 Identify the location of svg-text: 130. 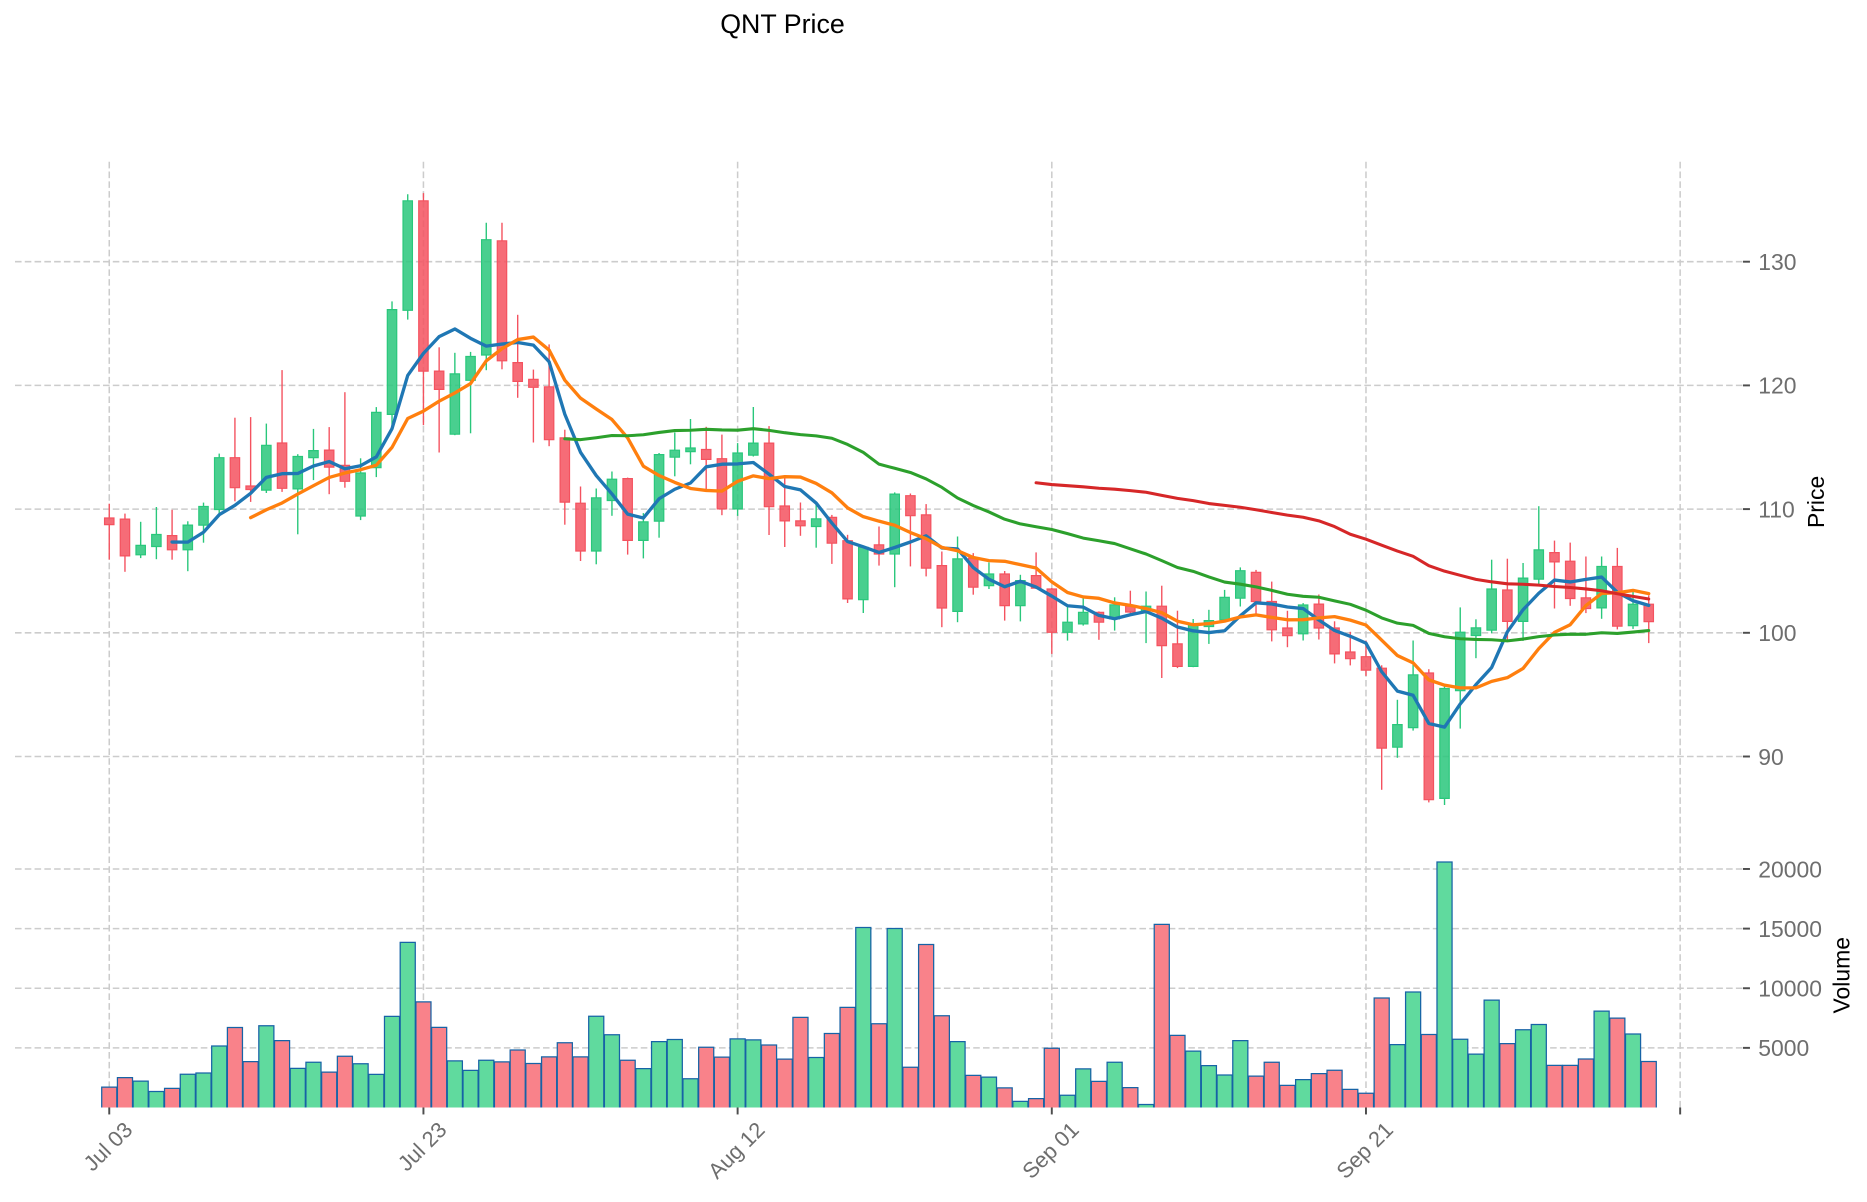
(1777, 262).